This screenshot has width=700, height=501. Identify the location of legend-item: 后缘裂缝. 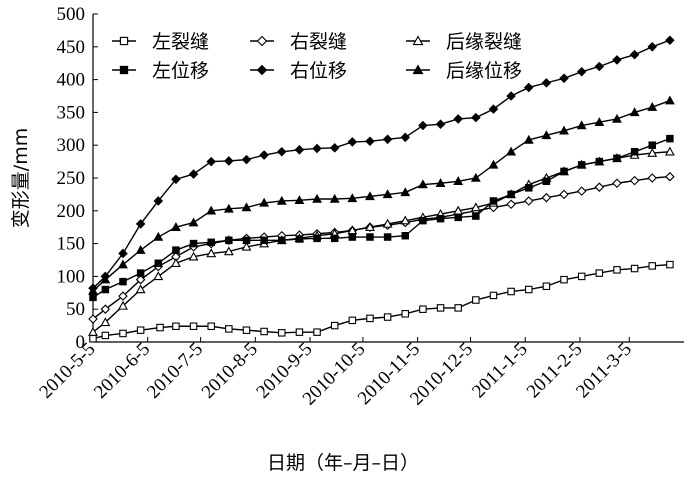
(464, 42).